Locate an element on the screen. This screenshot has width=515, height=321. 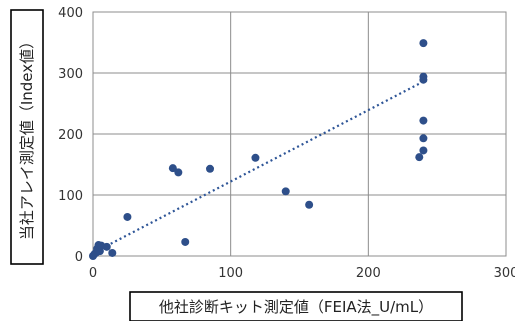
x-tick-labels: 0 100 200 300 is located at coordinates (302, 273).